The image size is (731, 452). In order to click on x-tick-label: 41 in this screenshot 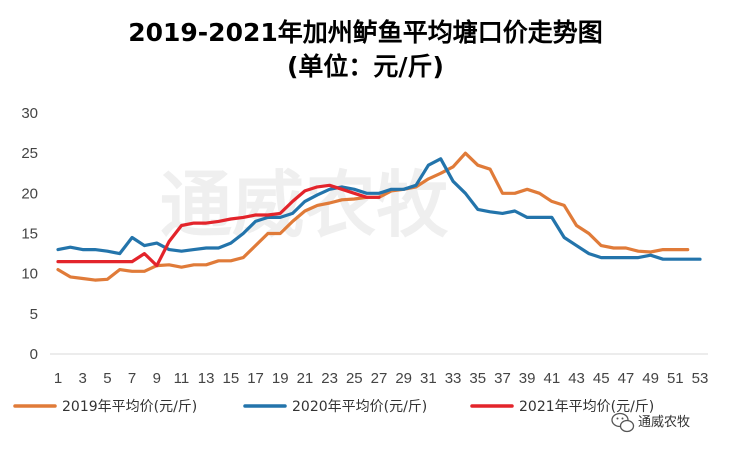, I will do `click(552, 378)`.